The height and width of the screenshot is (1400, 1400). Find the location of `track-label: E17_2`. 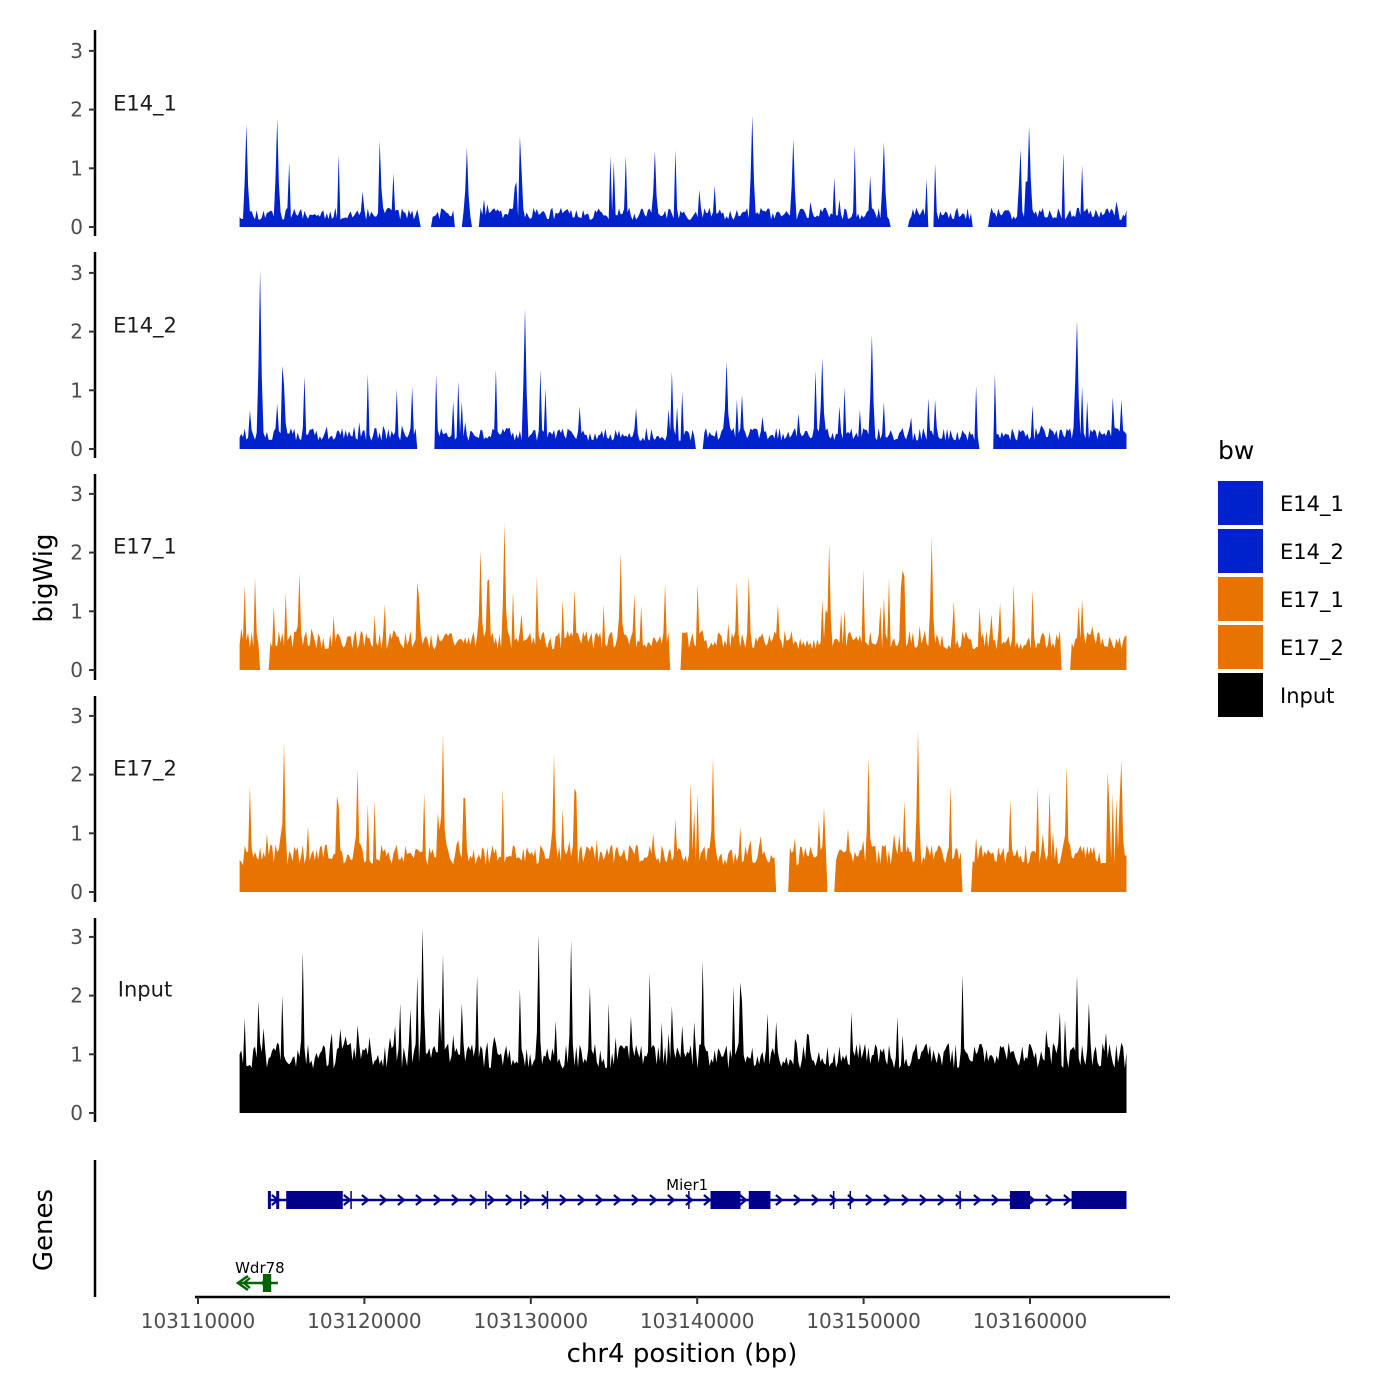

track-label: E17_2 is located at coordinates (145, 769).